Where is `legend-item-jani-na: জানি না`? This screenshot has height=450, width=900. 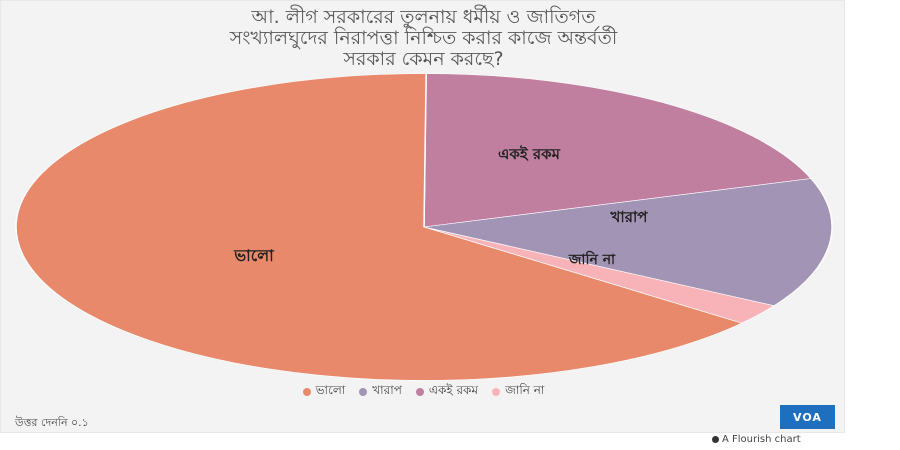 legend-item-jani-na: জানি না is located at coordinates (518, 392).